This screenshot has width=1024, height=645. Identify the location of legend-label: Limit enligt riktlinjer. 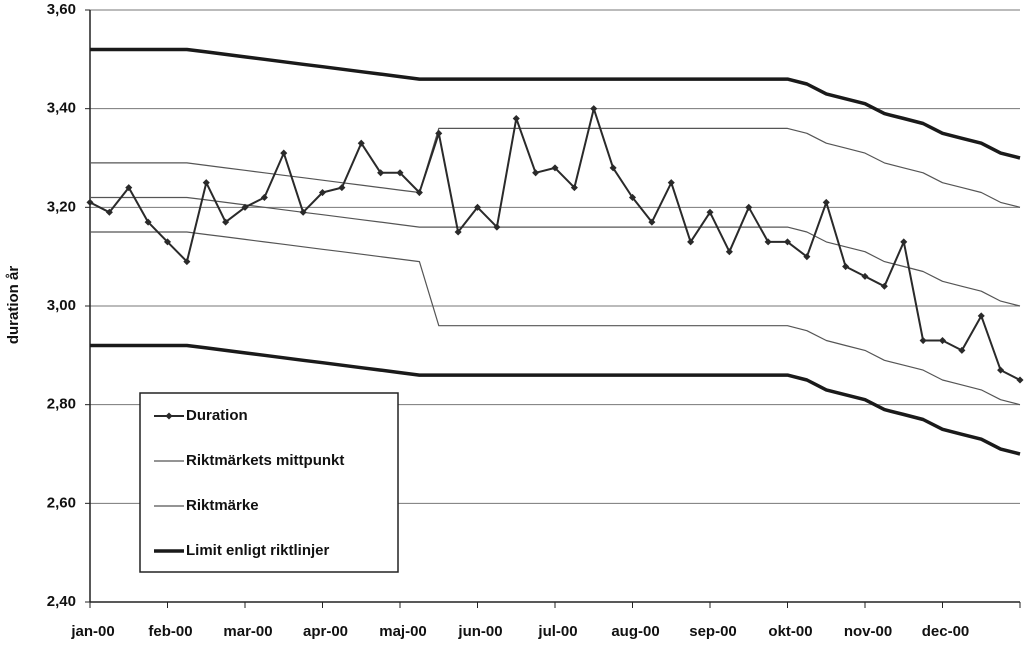
(258, 550).